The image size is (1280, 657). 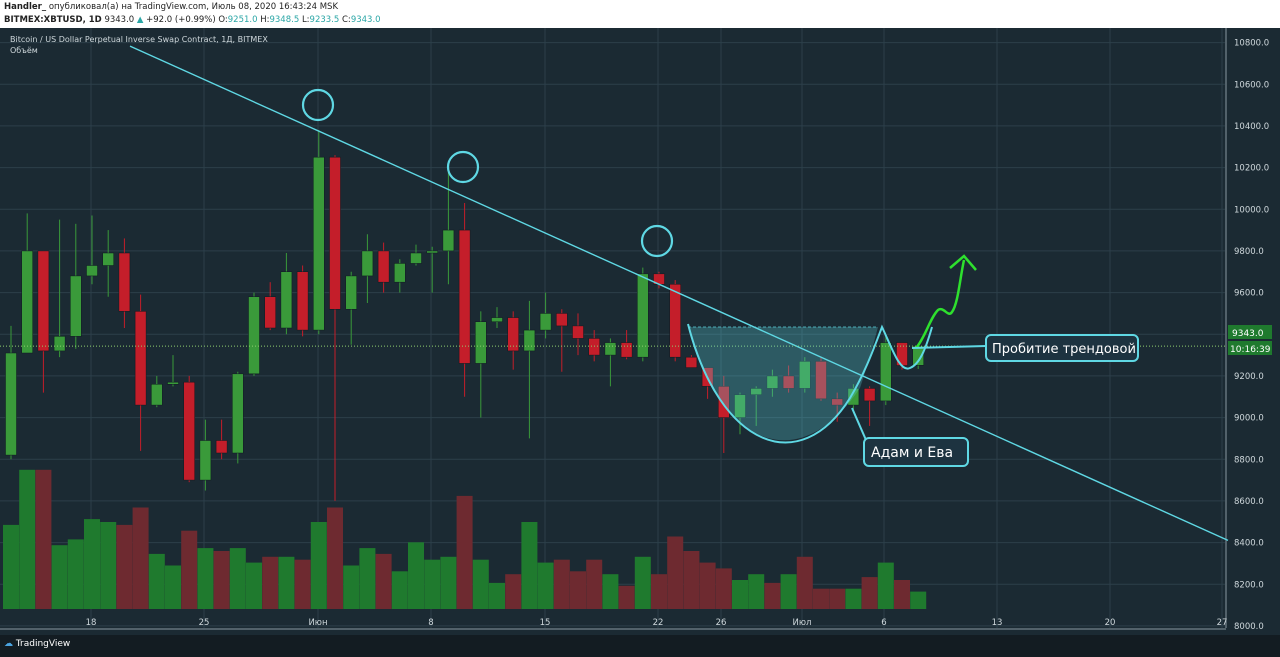 What do you see at coordinates (657, 623) in the screenshot?
I see `time-axis: 18 25 Июн 8 15 22 26 Июл 6 13 20 27` at bounding box center [657, 623].